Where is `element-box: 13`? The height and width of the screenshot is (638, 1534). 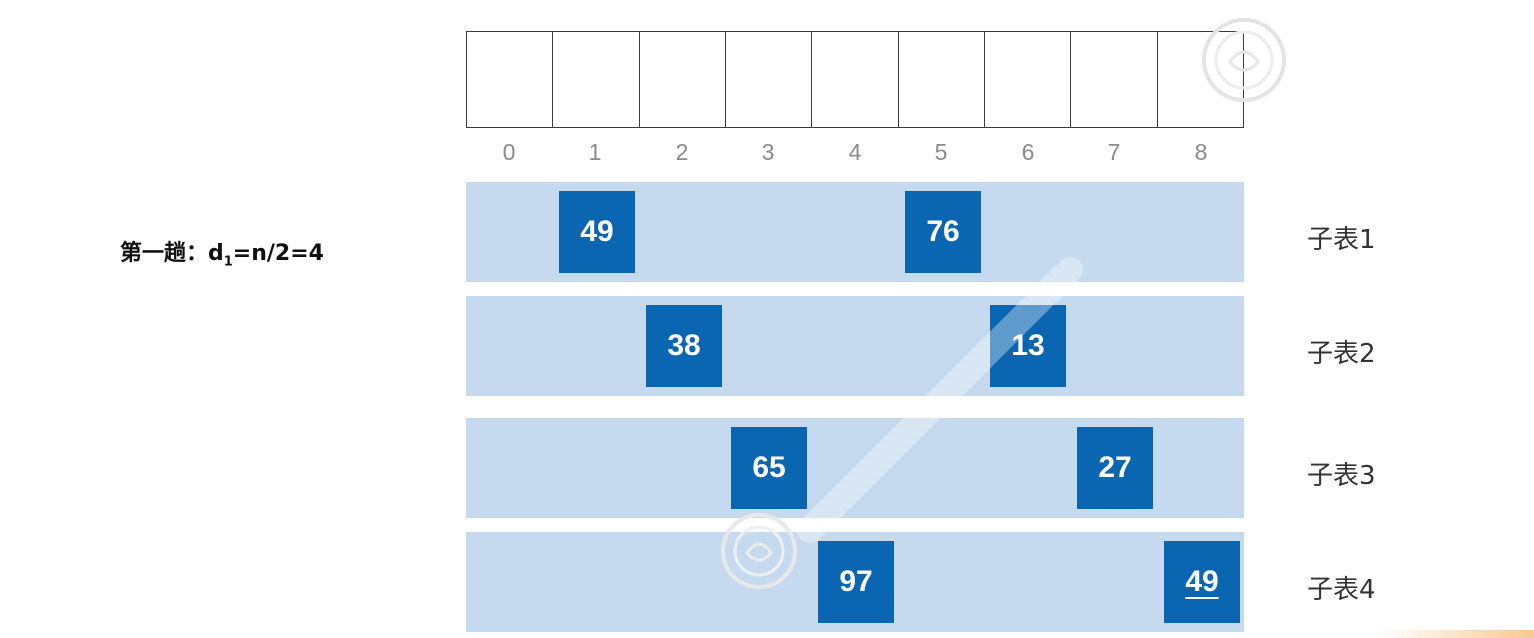
element-box: 13 is located at coordinates (1028, 346).